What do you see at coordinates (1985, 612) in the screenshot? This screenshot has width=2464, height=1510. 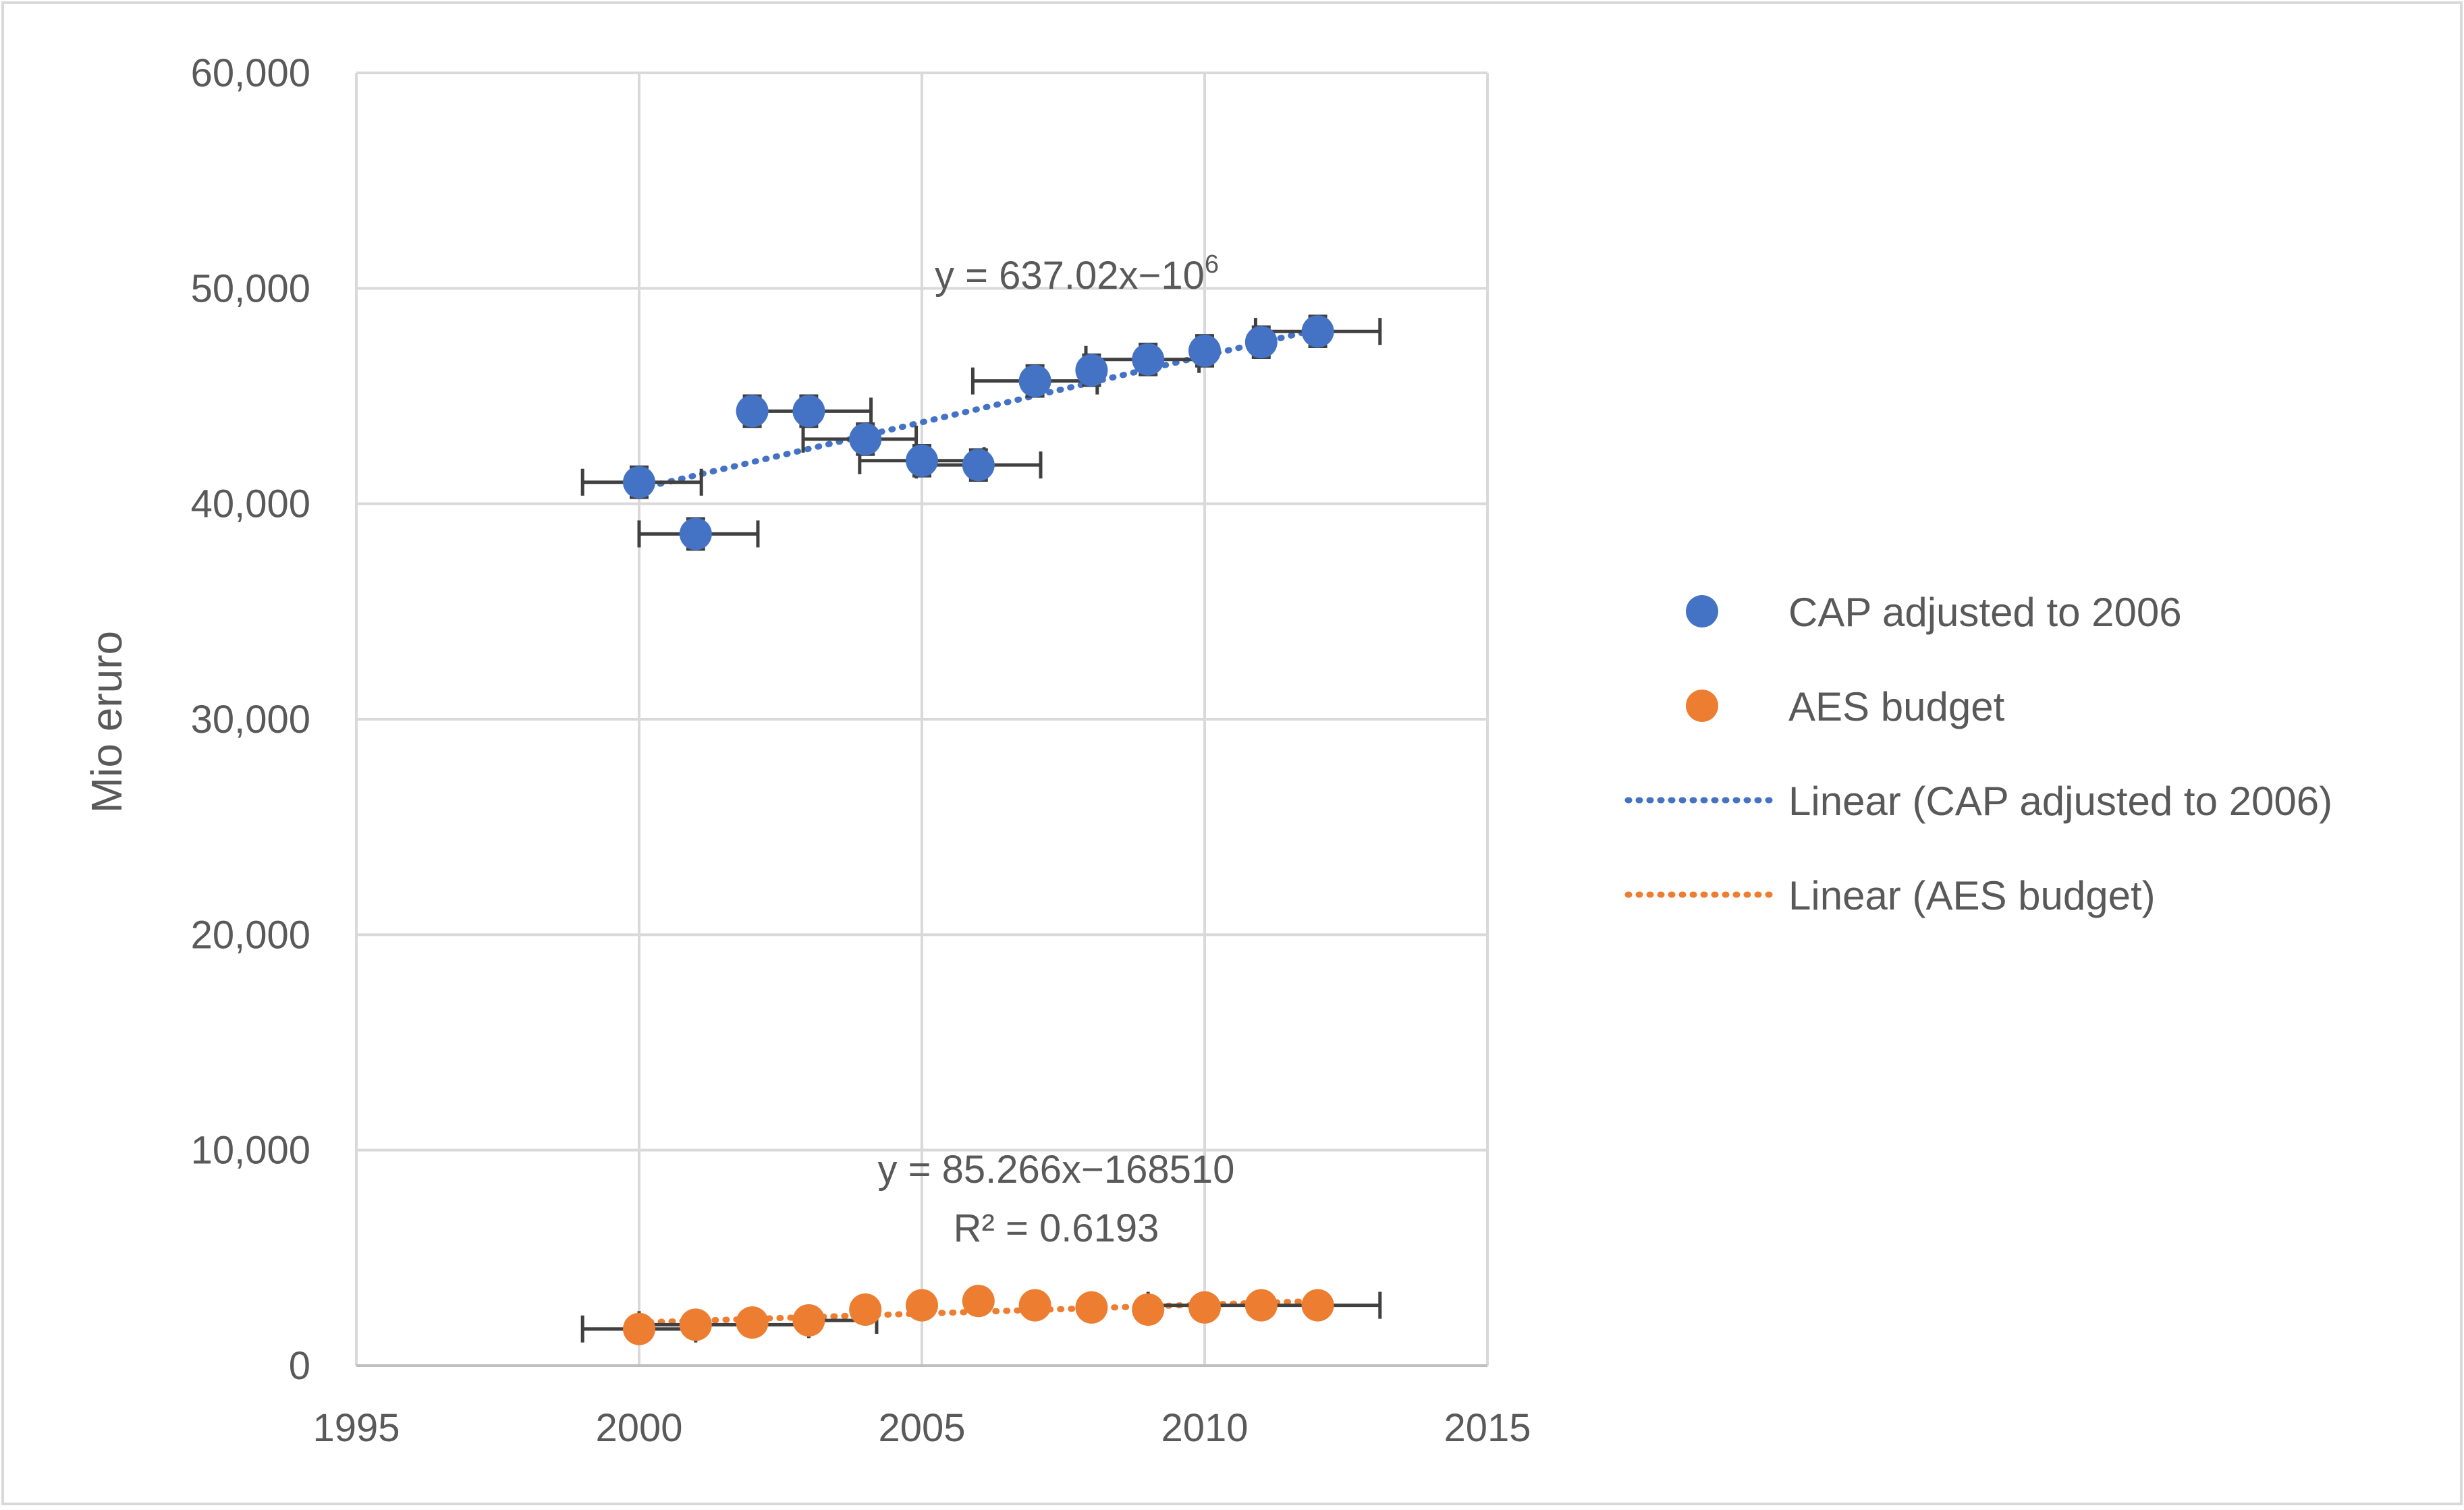 I see `legend-label: CAP adjusted to 2006` at bounding box center [1985, 612].